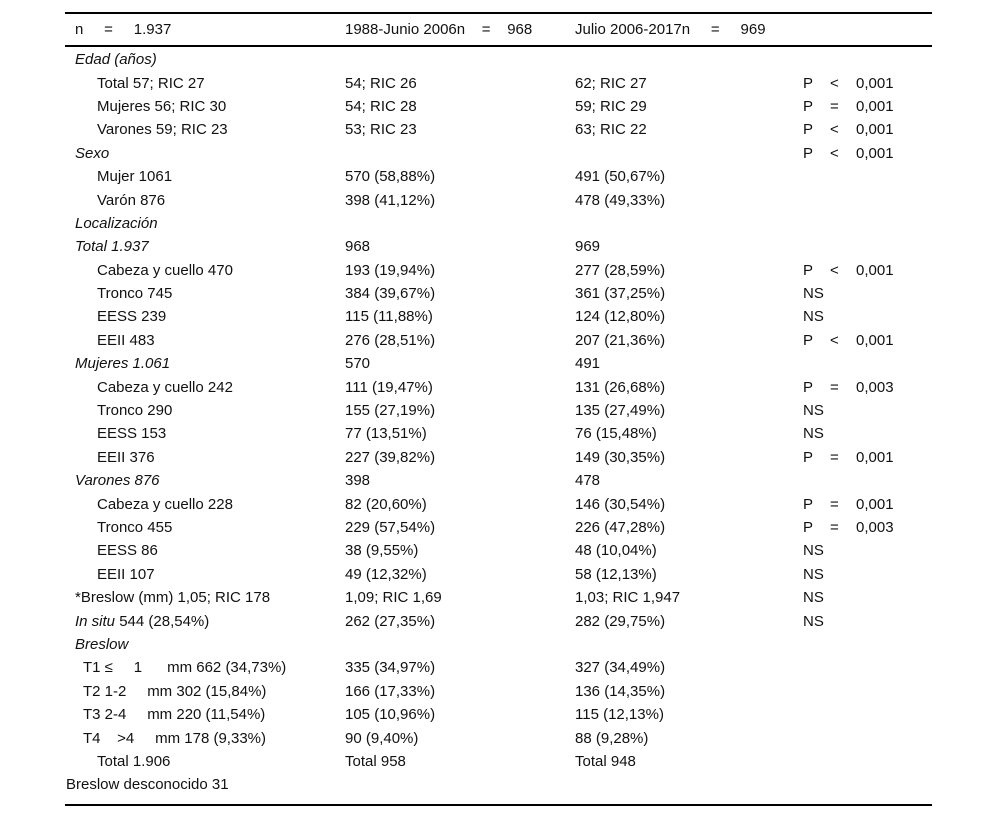  What do you see at coordinates (123, 29) in the screenshot?
I see `header-total-n: n = 1.937` at bounding box center [123, 29].